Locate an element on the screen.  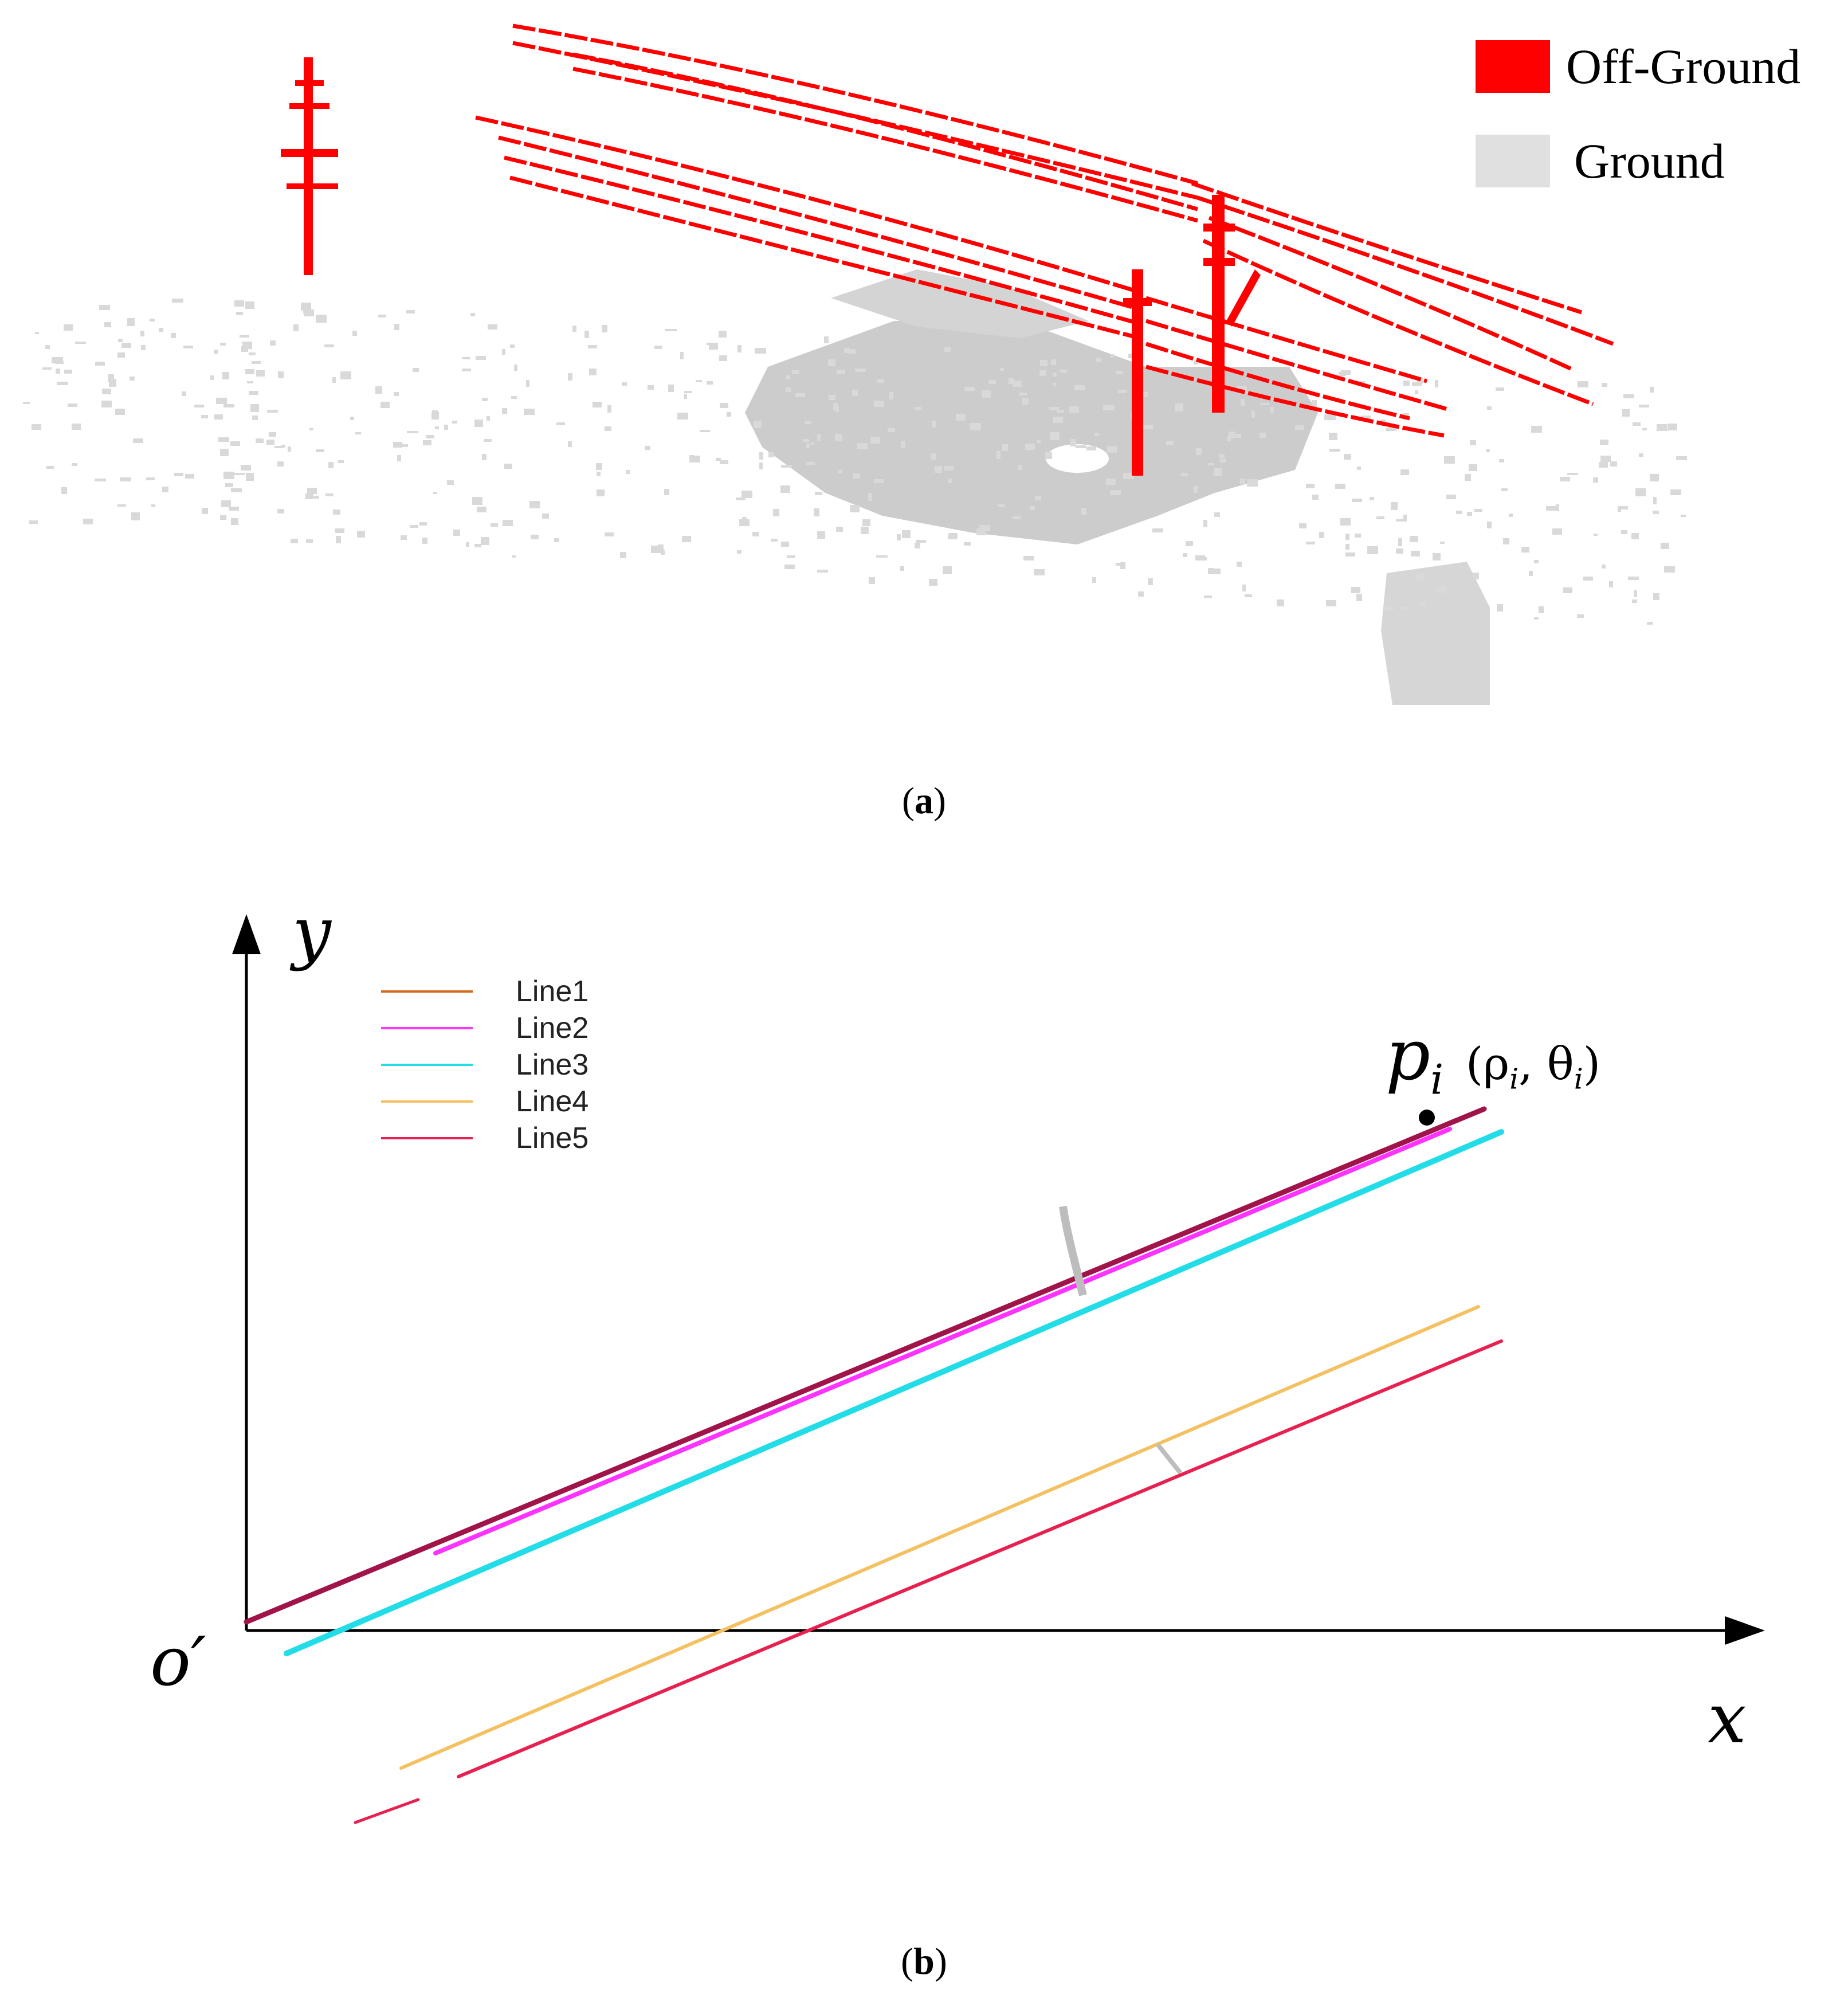
legend-label-ground: Ground is located at coordinates (1650, 161).